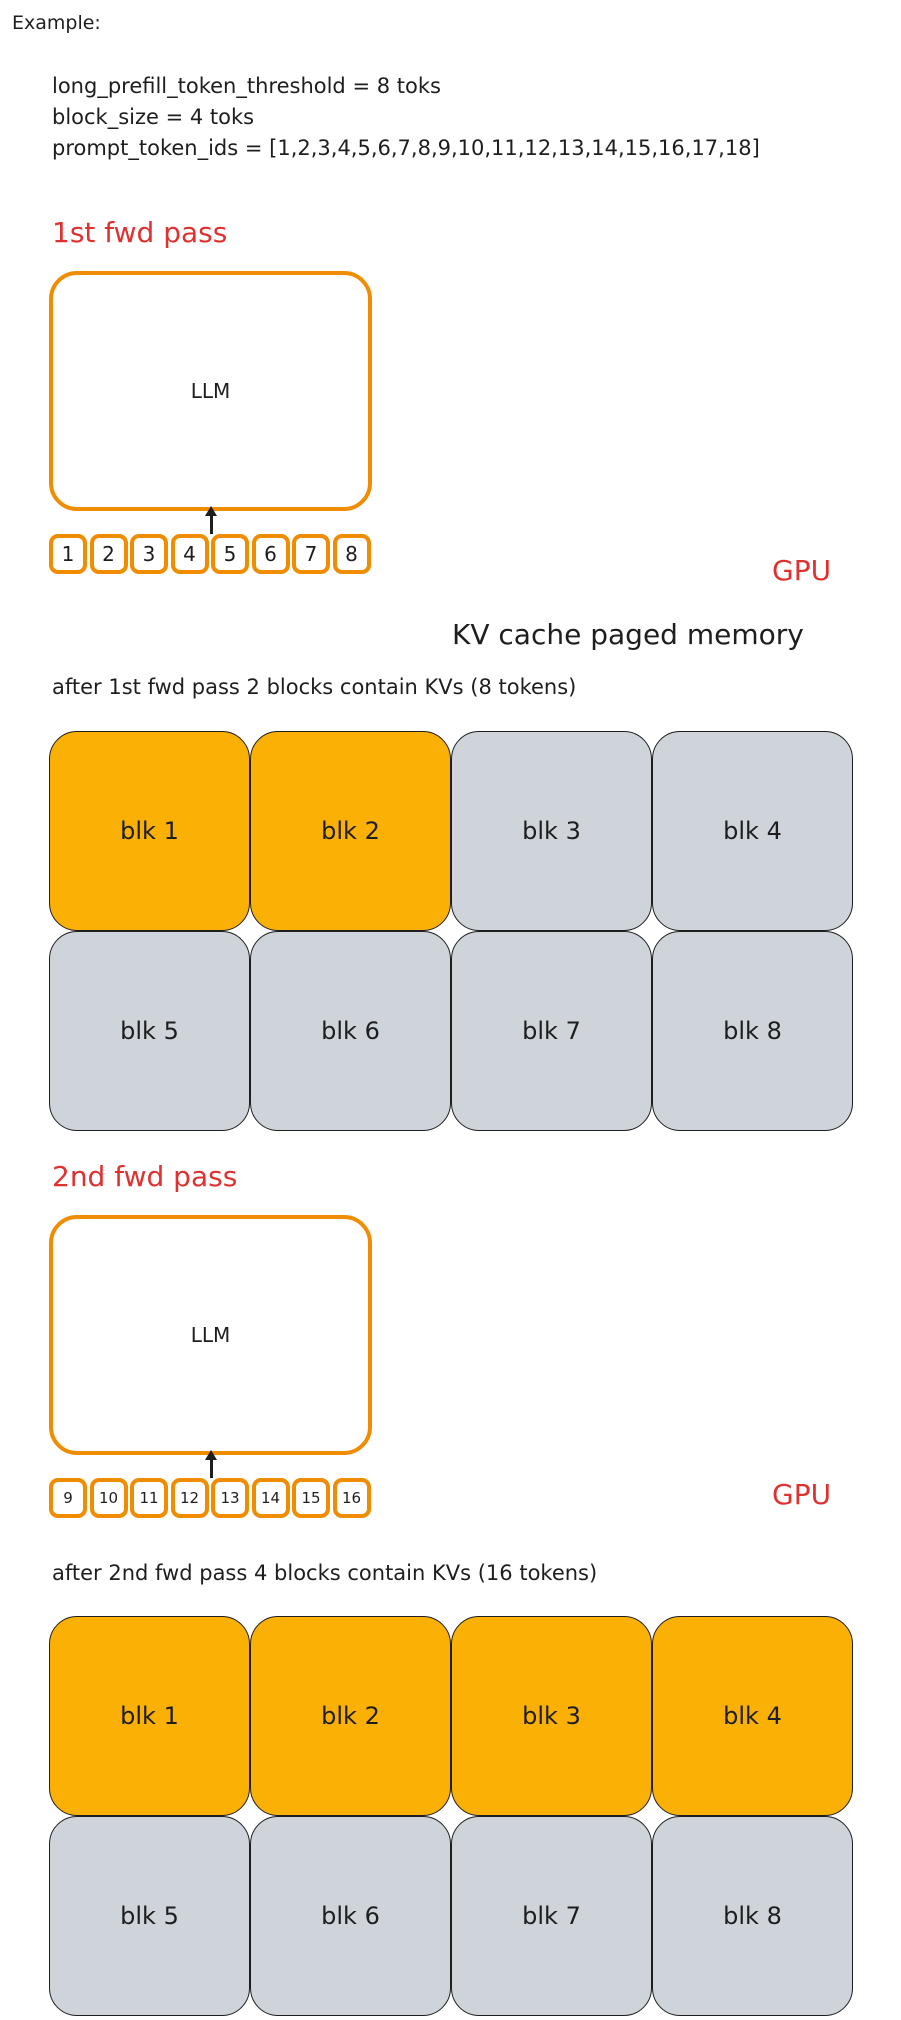  Describe the element at coordinates (108, 1498) in the screenshot. I see `token-box: 10` at that location.